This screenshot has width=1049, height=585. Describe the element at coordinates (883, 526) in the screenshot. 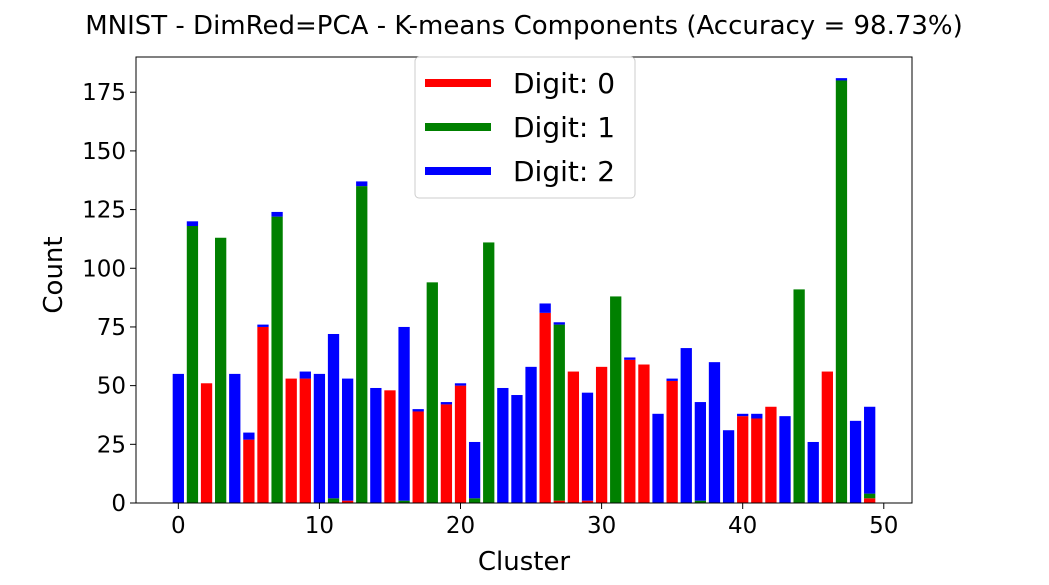

I see `x-tick-label: 50` at that location.